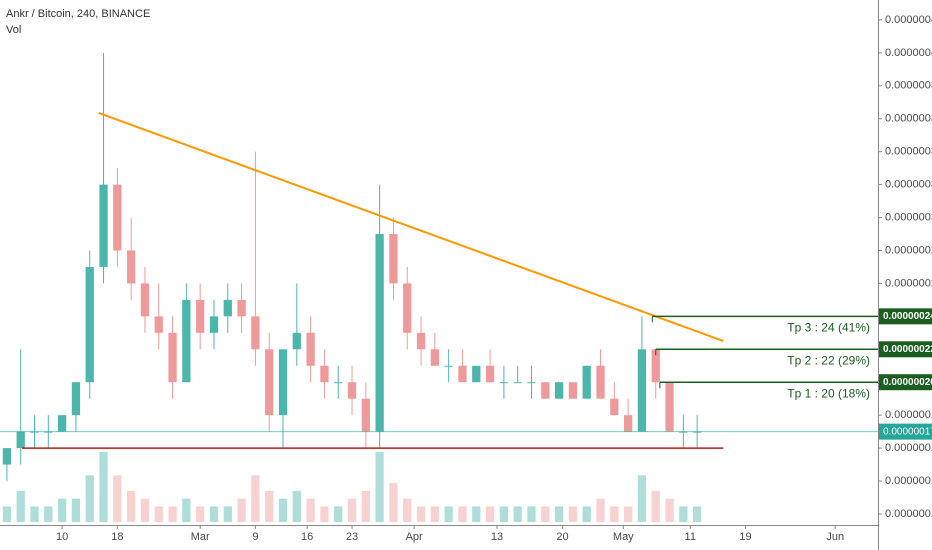 The width and height of the screenshot is (932, 550). I want to click on last-price-box, so click(905, 431).